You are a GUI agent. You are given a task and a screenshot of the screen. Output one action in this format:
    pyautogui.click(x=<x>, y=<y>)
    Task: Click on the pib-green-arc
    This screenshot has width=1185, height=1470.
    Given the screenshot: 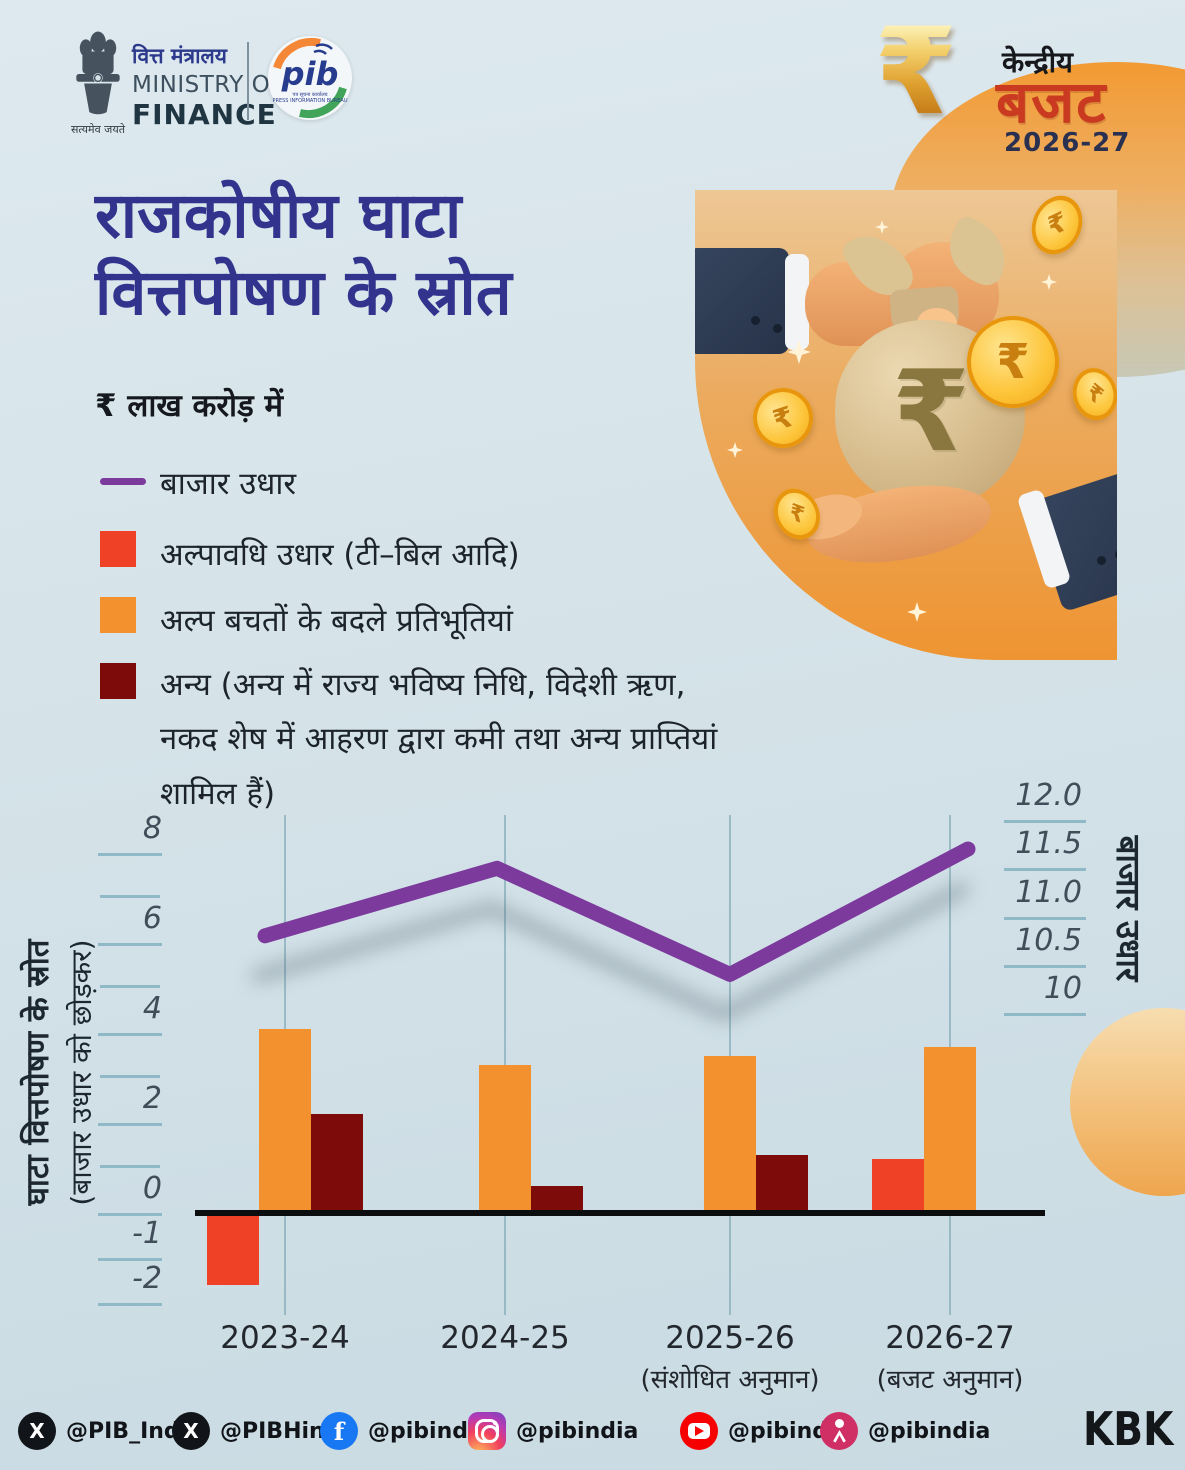 What is the action you would take?
    pyautogui.click(x=323, y=102)
    